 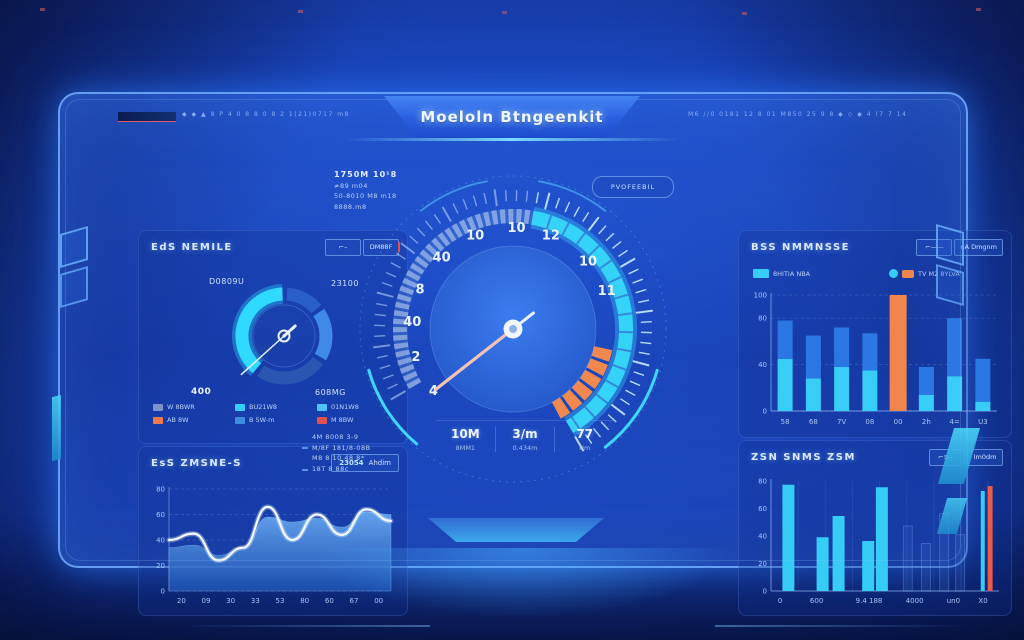 What do you see at coordinates (420, 290) in the screenshot?
I see `scale-number: 8` at bounding box center [420, 290].